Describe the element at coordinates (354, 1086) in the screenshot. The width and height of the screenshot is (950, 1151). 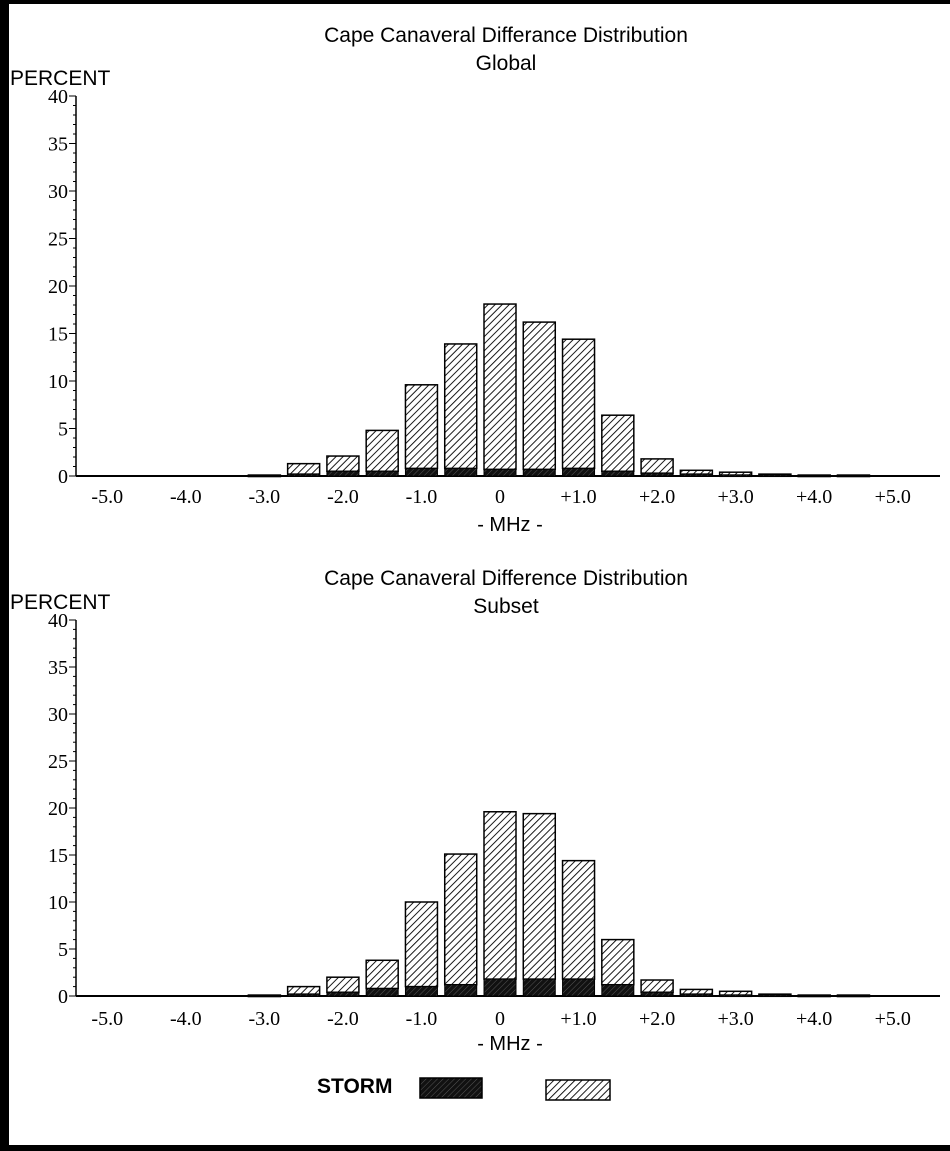
I see `legend-storm-label: STORM` at that location.